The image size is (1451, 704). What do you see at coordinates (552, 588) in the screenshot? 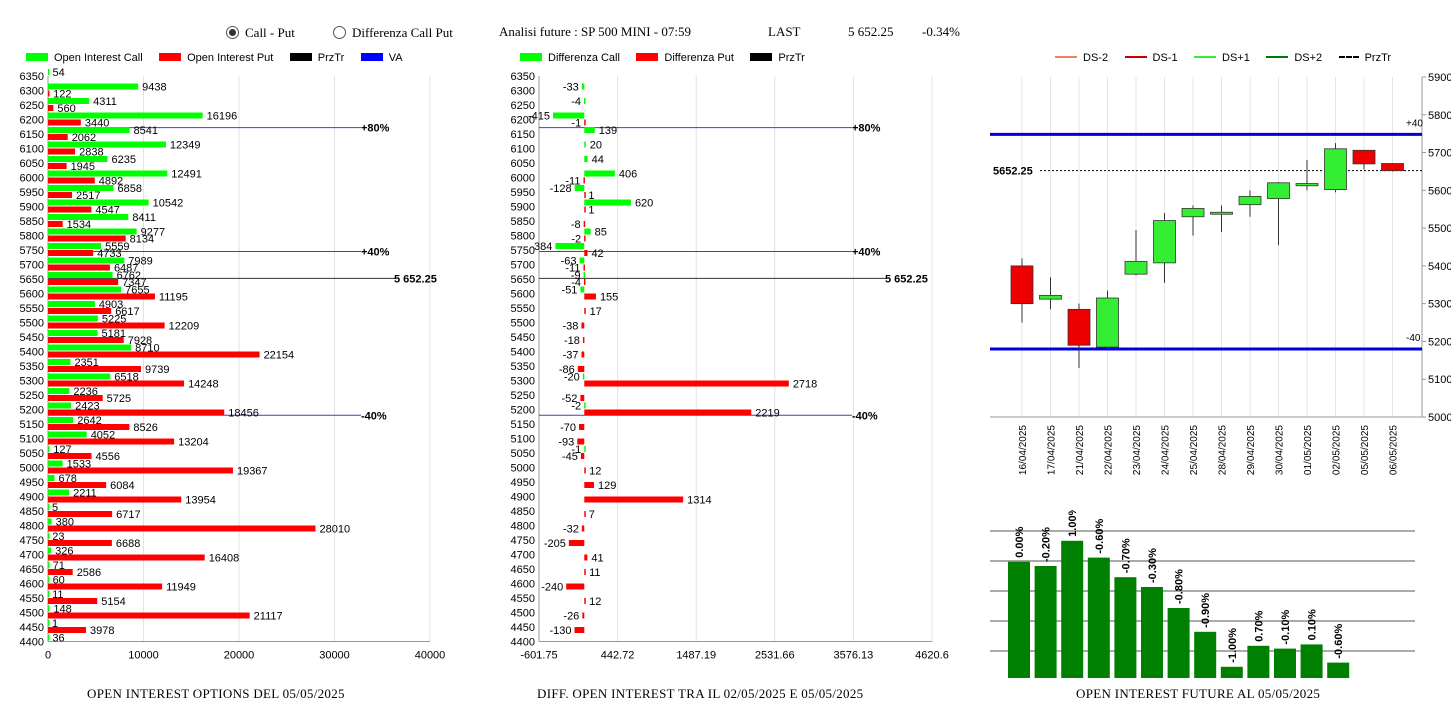
I see `data-label: -240` at bounding box center [552, 588].